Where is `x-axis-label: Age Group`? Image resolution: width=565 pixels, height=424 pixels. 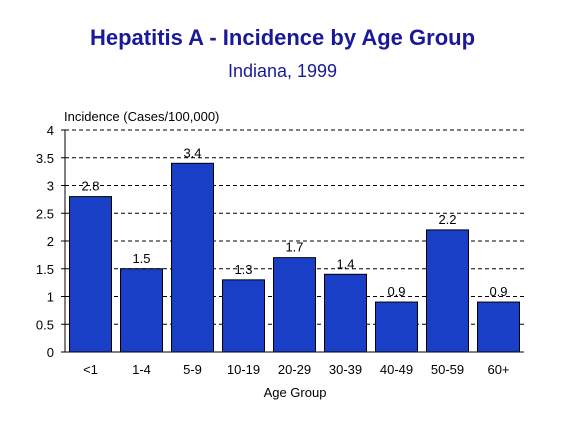
x-axis-label: Age Group is located at coordinates (295, 392).